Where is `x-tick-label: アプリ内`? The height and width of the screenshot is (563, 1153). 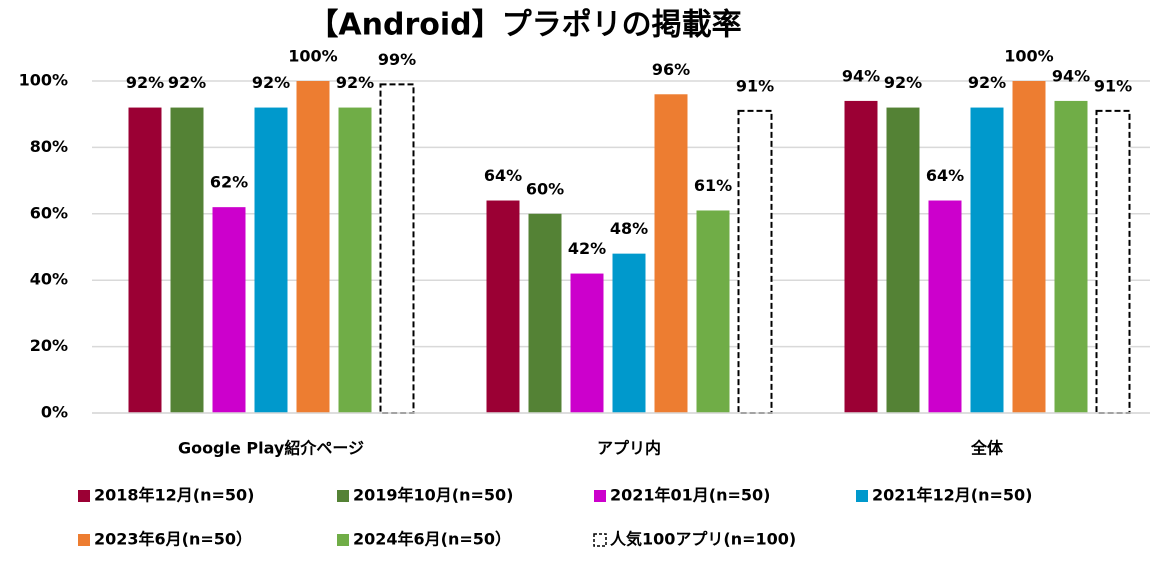
x-tick-label: アプリ内 is located at coordinates (629, 448).